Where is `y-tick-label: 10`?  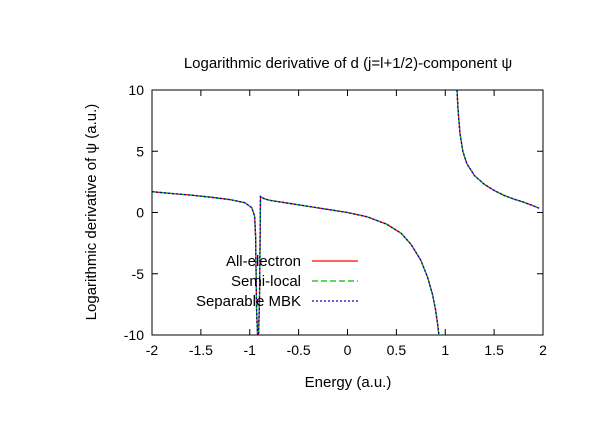
y-tick-label: 10 is located at coordinates (136, 90).